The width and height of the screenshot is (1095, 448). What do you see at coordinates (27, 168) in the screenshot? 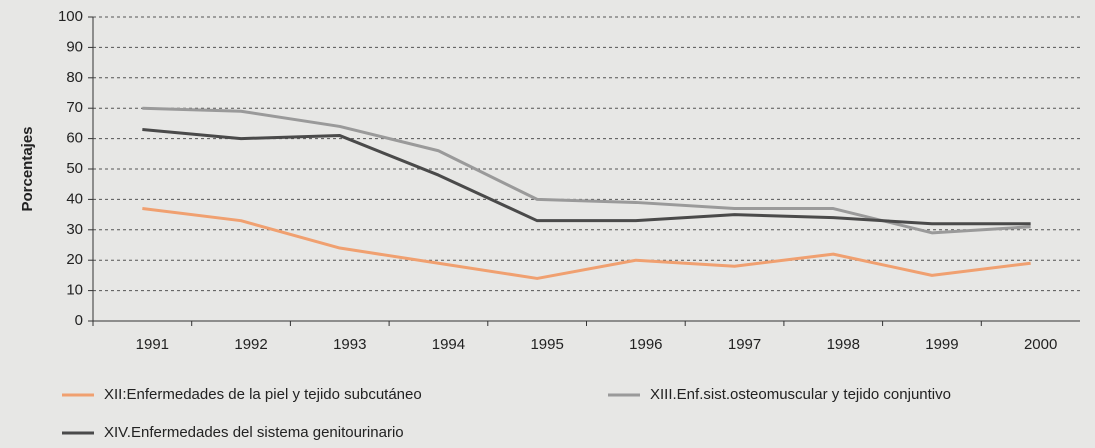
I see `y-axis-label: Porcentajes` at bounding box center [27, 168].